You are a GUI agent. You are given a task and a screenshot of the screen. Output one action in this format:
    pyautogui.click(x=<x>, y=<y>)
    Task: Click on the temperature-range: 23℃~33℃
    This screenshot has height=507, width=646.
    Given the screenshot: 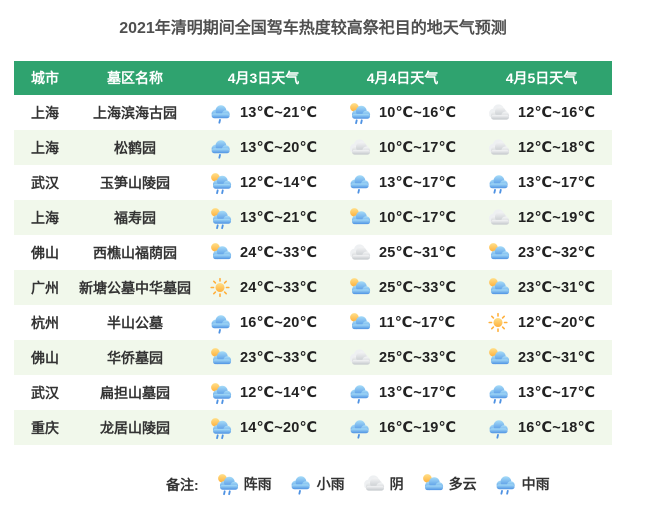 What is the action you would take?
    pyautogui.click(x=279, y=357)
    